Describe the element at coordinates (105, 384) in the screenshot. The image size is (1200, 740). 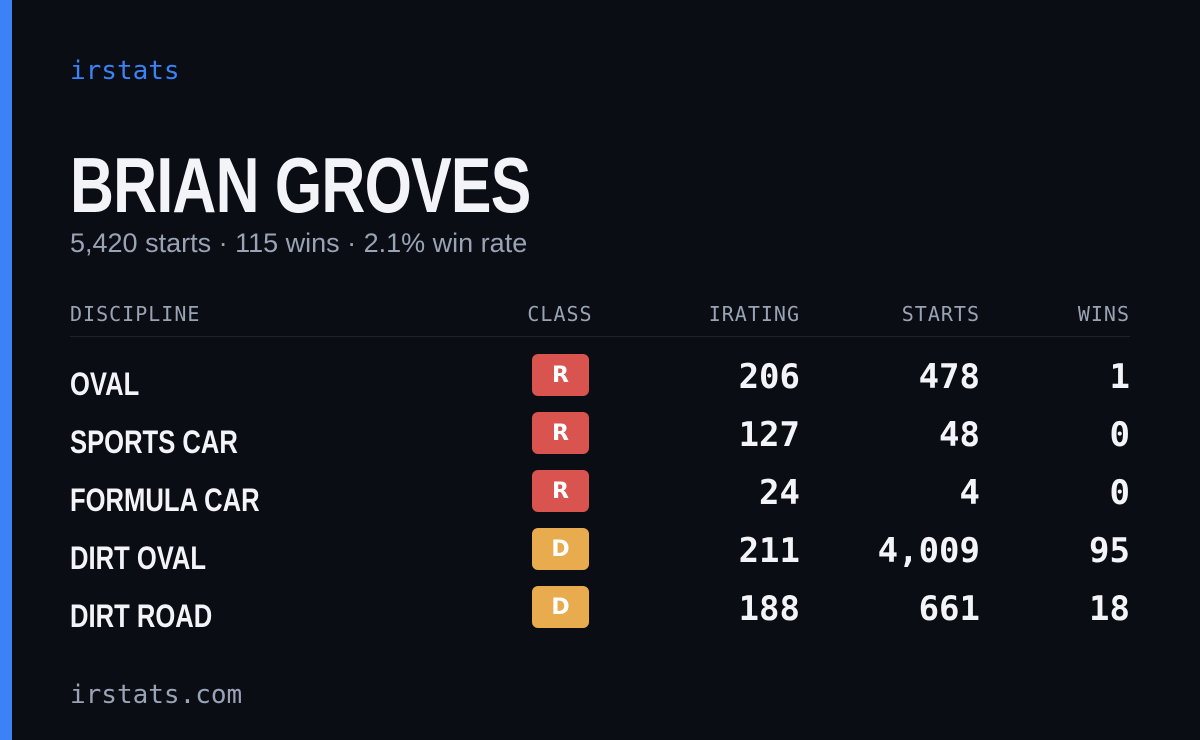
I see `discipline: OVAL` at that location.